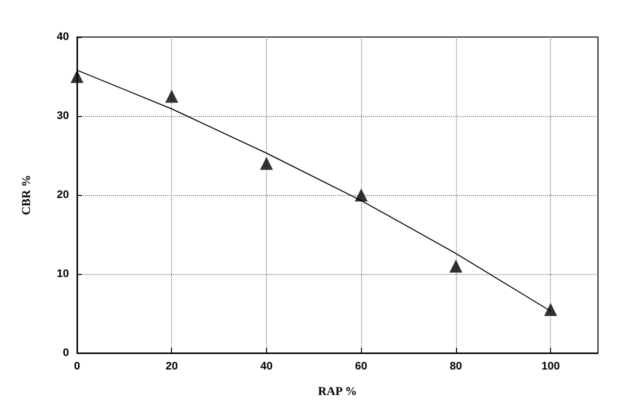 Image resolution: width=624 pixels, height=419 pixels. Describe the element at coordinates (26, 195) in the screenshot. I see `y-axis-title: CBR %` at that location.